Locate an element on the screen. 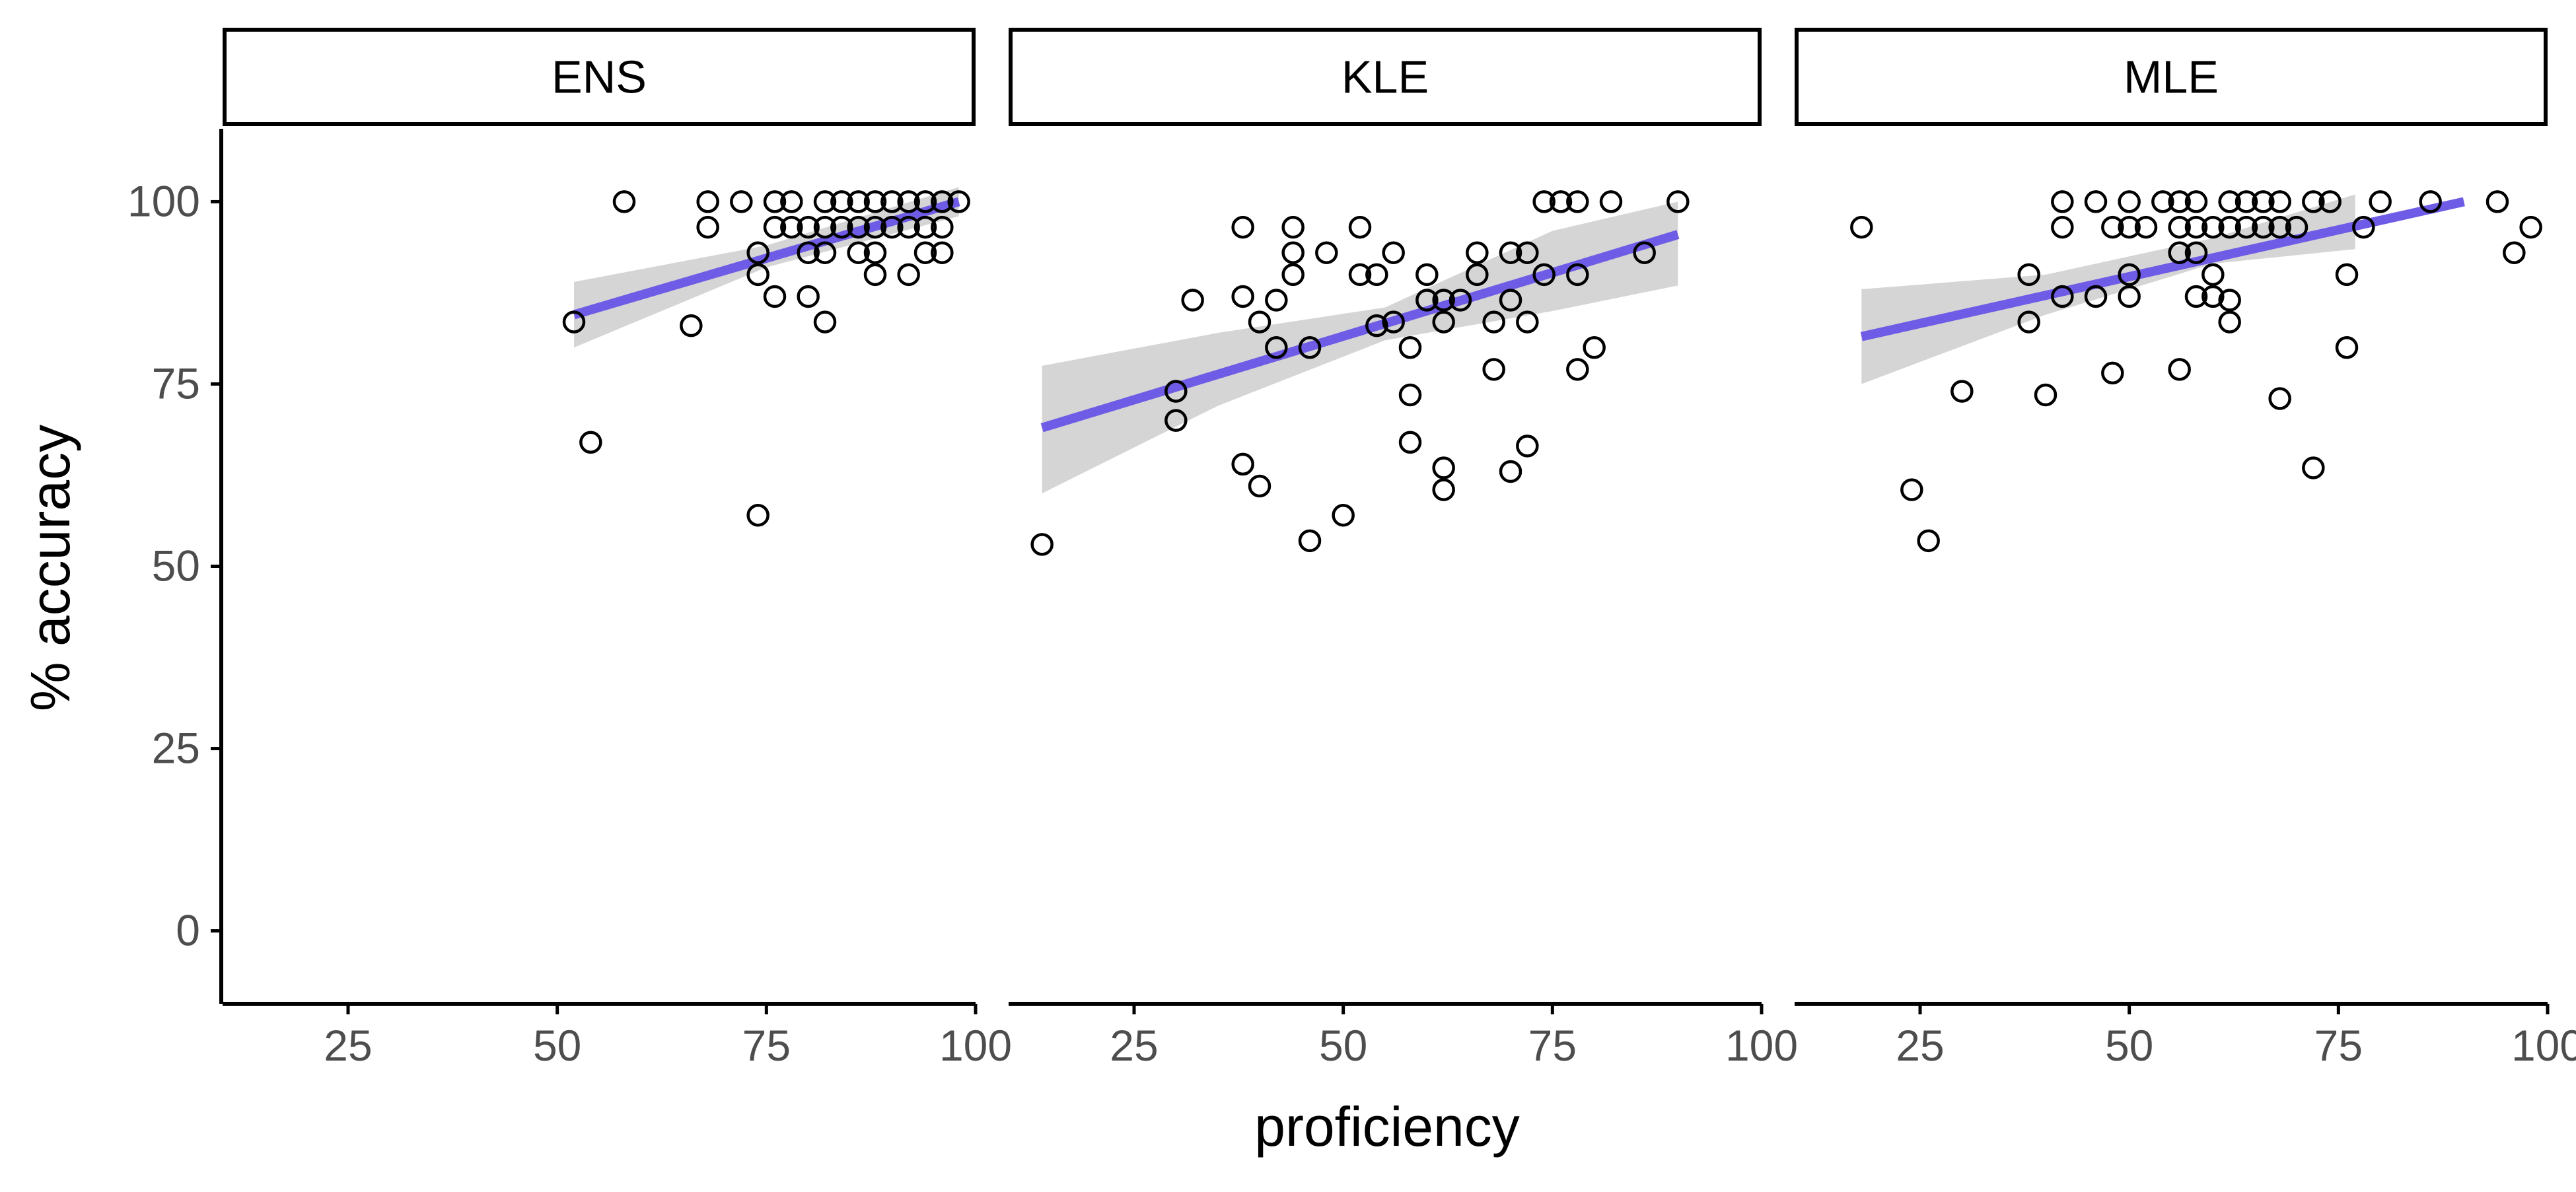  facet-strip-label: ENS is located at coordinates (599, 77).